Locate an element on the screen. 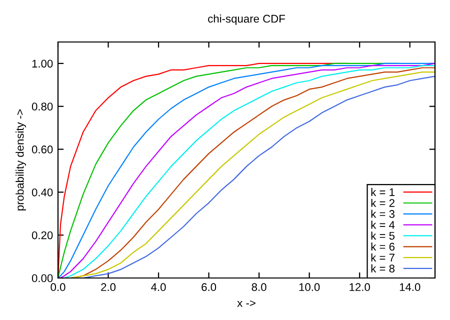 The height and width of the screenshot is (320, 450). legend-label: k = 8 is located at coordinates (383, 268).